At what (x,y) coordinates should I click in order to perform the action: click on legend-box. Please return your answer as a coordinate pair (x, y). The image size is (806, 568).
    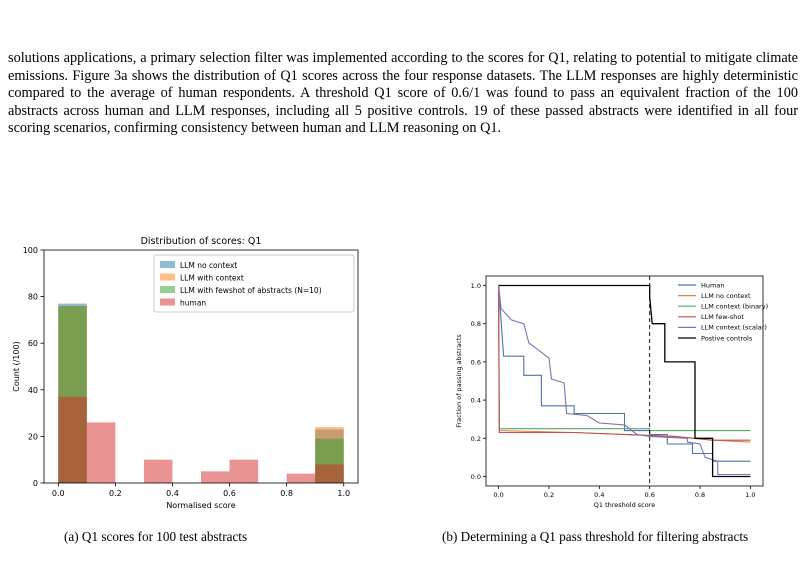
    Looking at the image, I should click on (254, 283).